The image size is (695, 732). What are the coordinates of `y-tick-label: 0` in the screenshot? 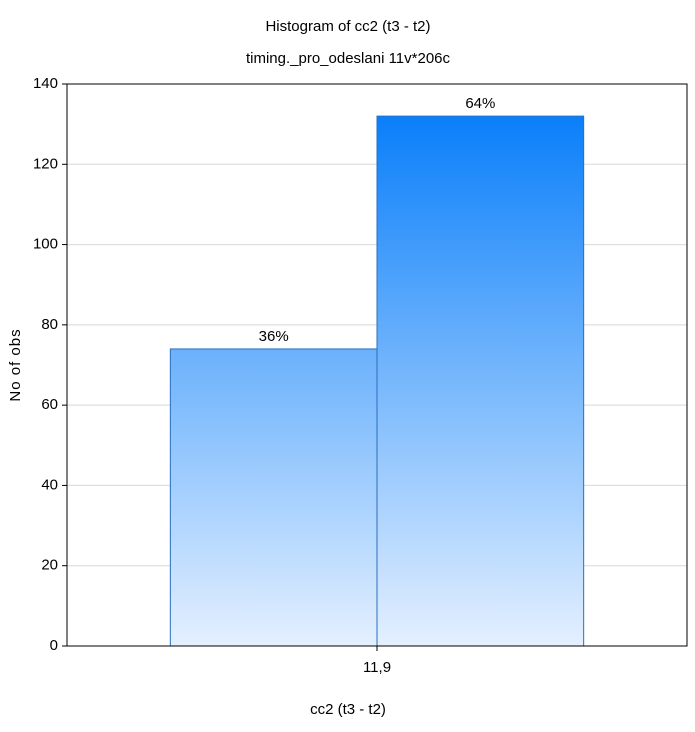 It's located at (54, 645).